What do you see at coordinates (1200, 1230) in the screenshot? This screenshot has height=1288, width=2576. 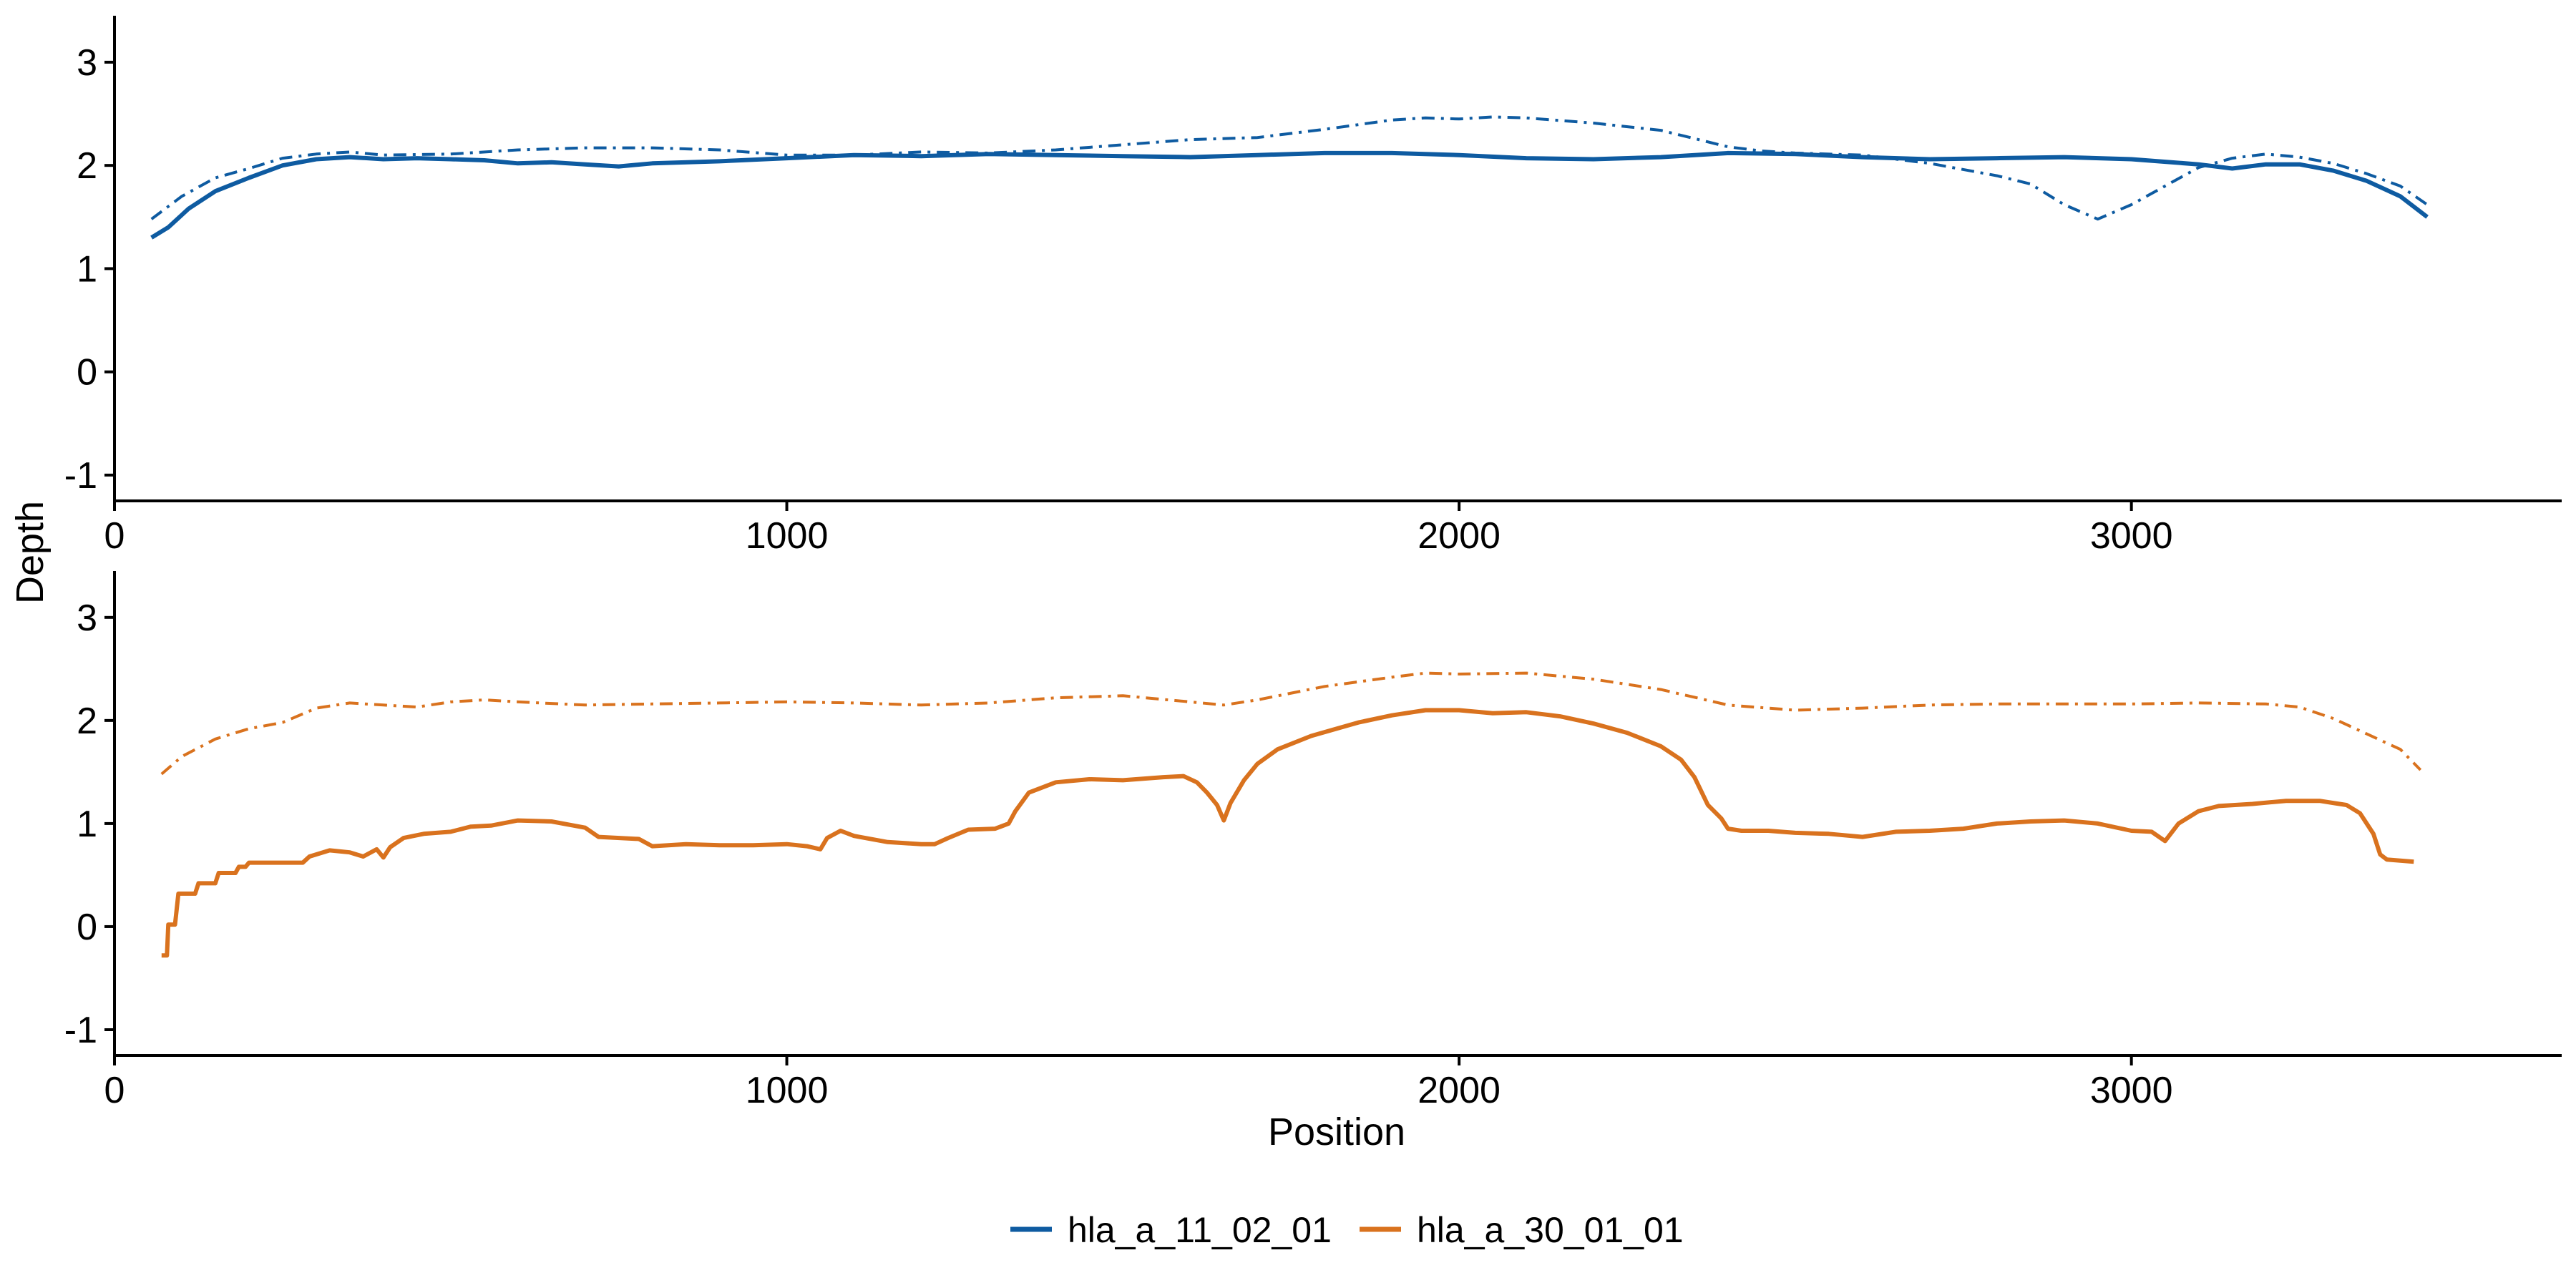 I see `legend-label-hla-a-11-02-01: hla_a_11_02_01` at bounding box center [1200, 1230].